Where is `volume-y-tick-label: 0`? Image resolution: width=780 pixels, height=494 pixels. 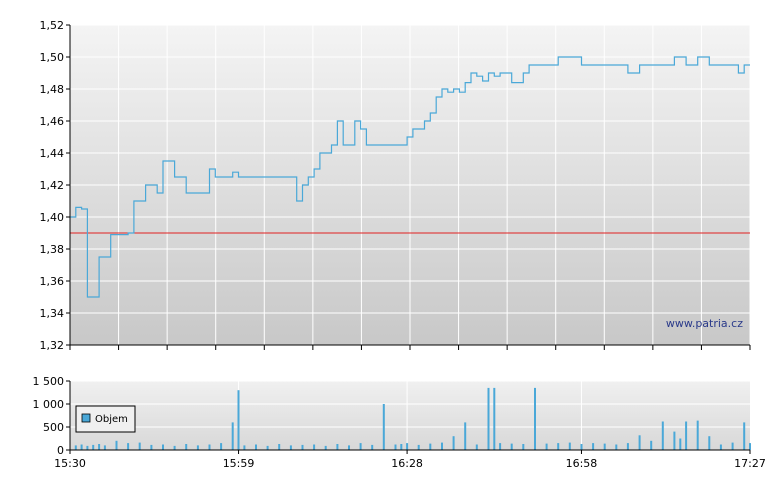
volume-y-tick-label: 0 is located at coordinates (60, 450).